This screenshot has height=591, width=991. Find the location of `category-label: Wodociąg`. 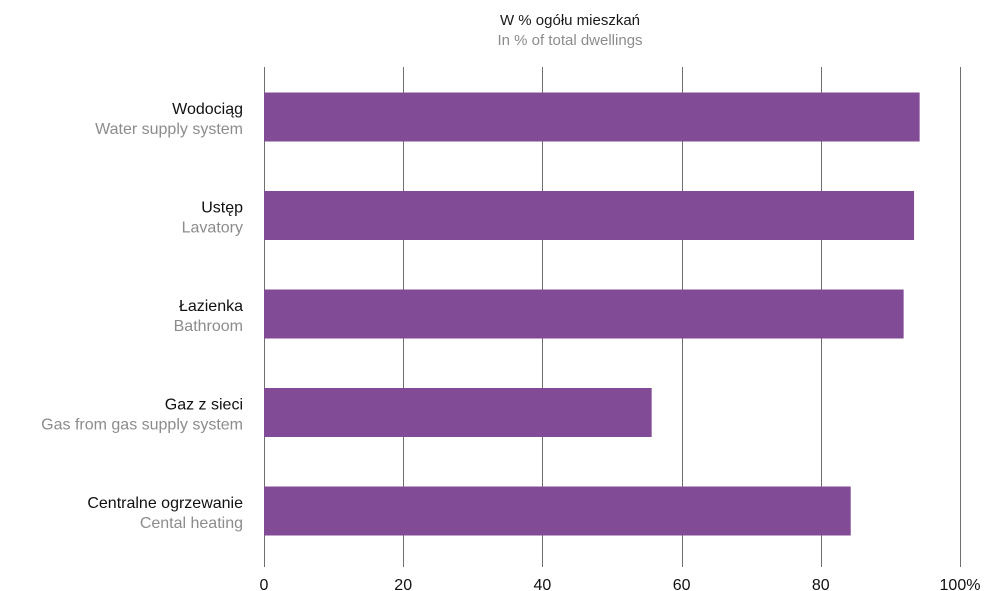

category-label: Wodociąg is located at coordinates (207, 109).